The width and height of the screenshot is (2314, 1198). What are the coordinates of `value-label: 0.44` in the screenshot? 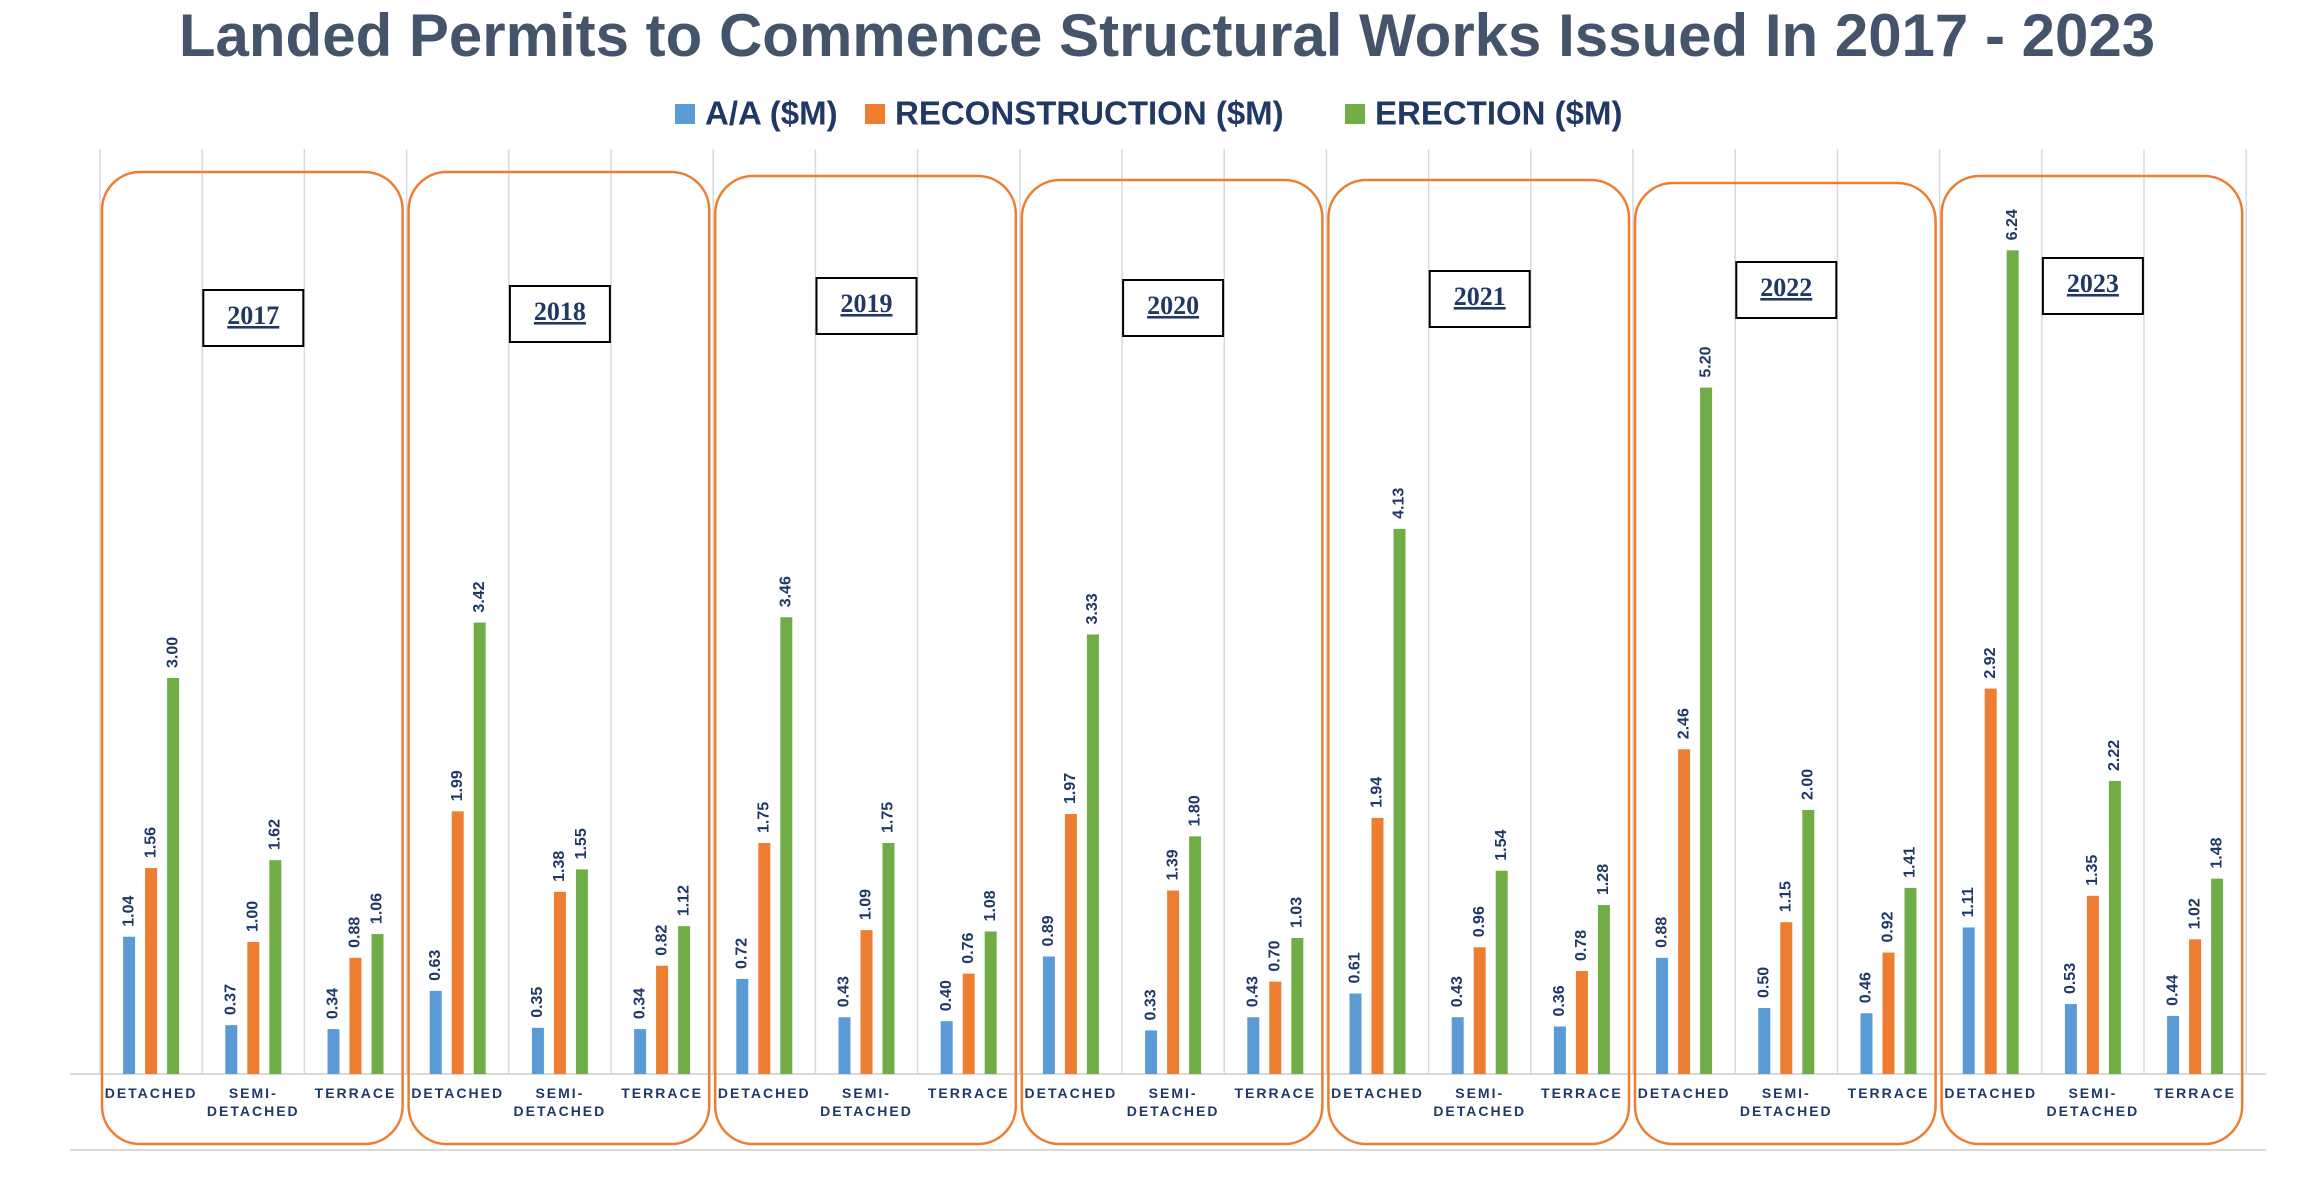 It's located at (2172, 990).